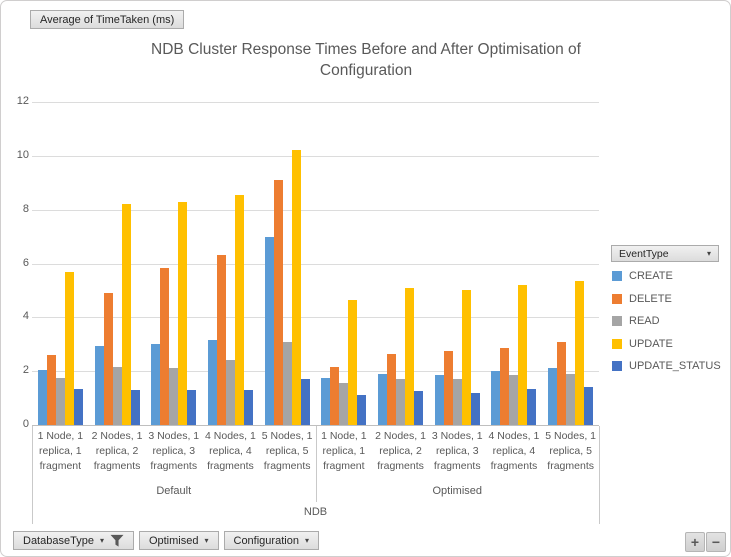  What do you see at coordinates (174, 491) in the screenshot?
I see `group-label-default: Default` at bounding box center [174, 491].